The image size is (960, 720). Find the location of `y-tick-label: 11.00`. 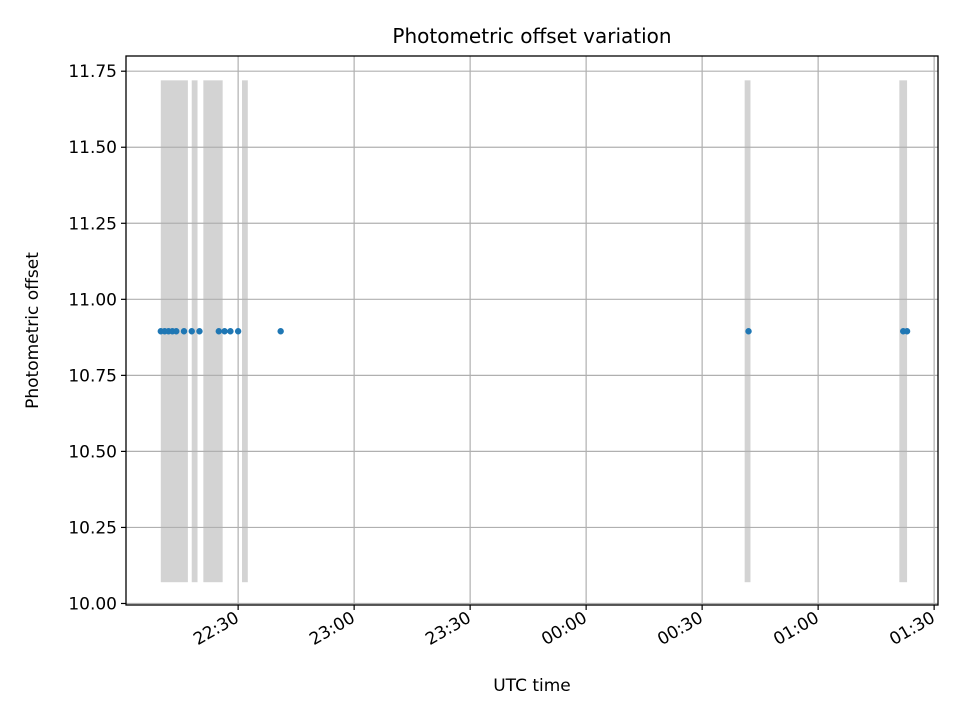

y-tick-label: 11.00 is located at coordinates (92, 300).